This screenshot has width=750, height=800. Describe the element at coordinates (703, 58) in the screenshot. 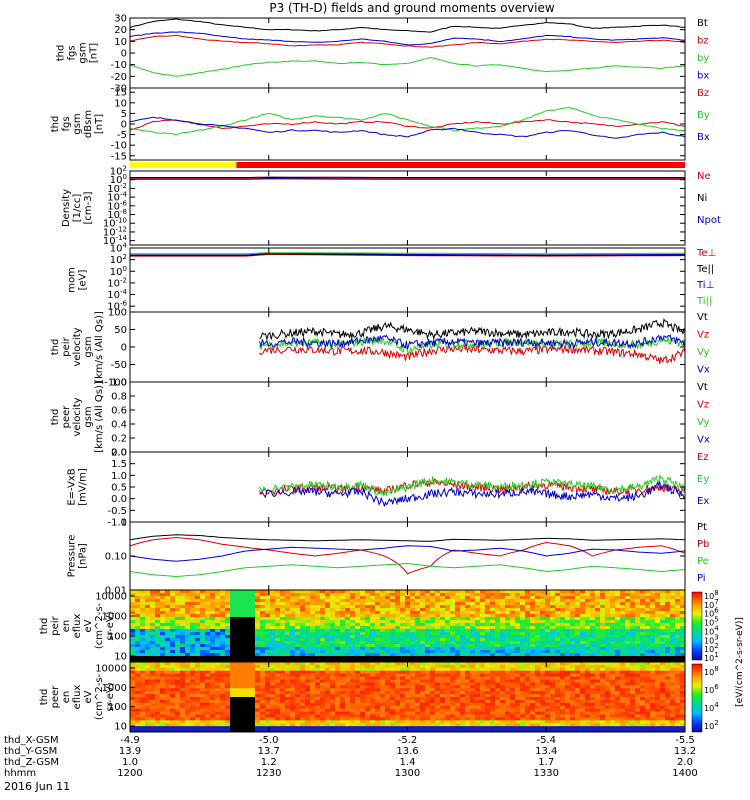

I see `legend-entry: by` at that location.